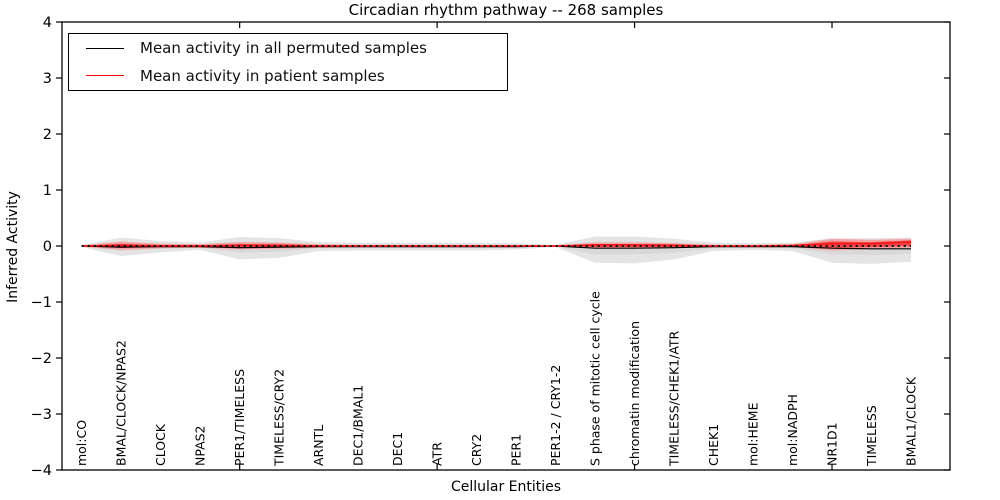 This screenshot has width=1000, height=500. What do you see at coordinates (283, 48) in the screenshot?
I see `legend-label-permuted: Mean activity in all permuted samples` at bounding box center [283, 48].